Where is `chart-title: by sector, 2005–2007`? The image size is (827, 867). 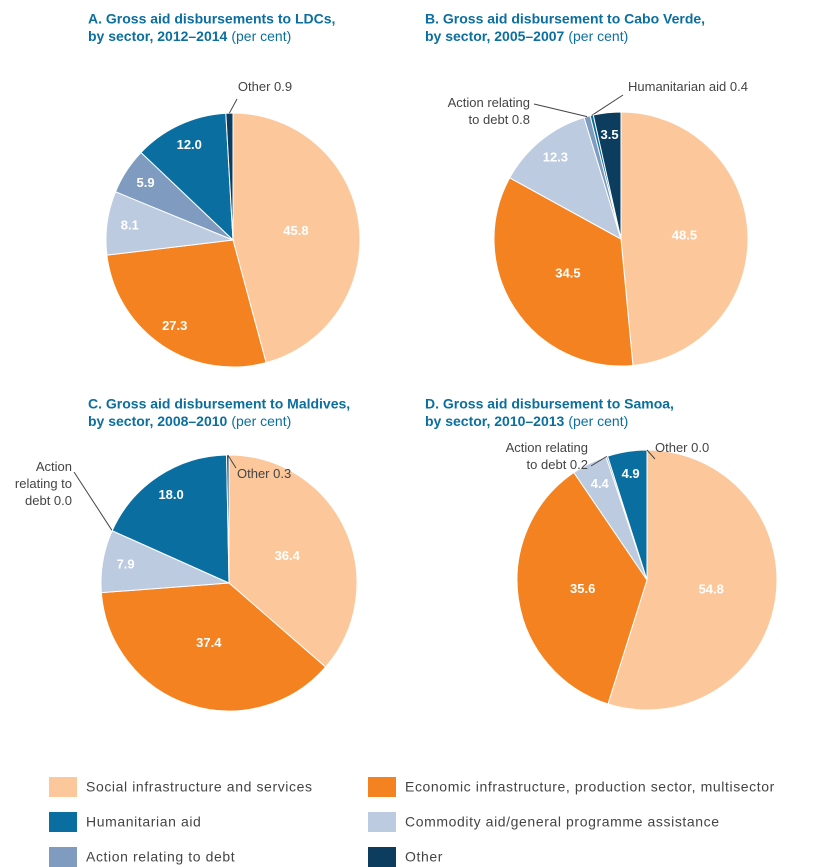 chart-title: by sector, 2005–2007 is located at coordinates (495, 36).